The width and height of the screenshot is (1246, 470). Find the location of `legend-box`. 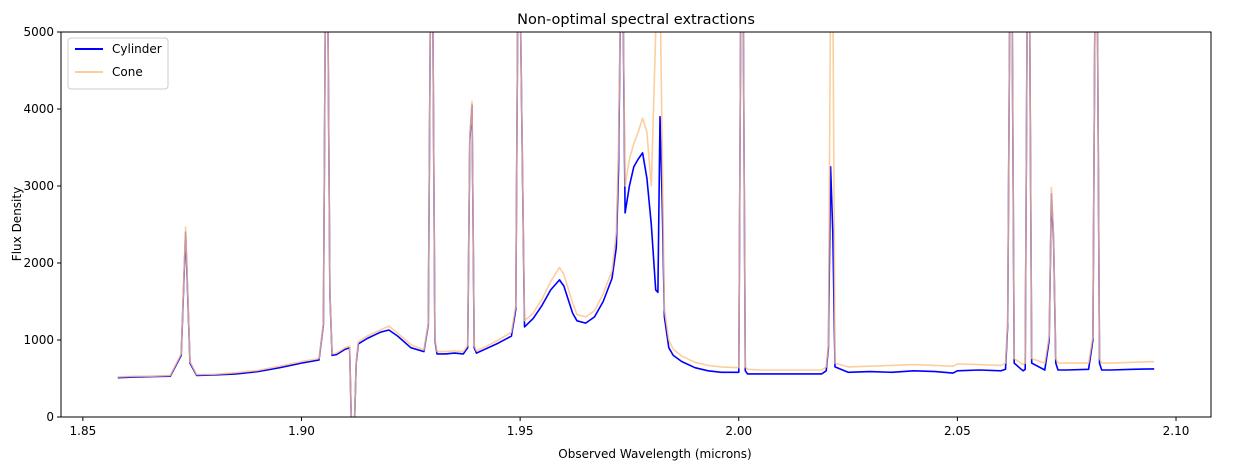

legend-box is located at coordinates (118, 63).